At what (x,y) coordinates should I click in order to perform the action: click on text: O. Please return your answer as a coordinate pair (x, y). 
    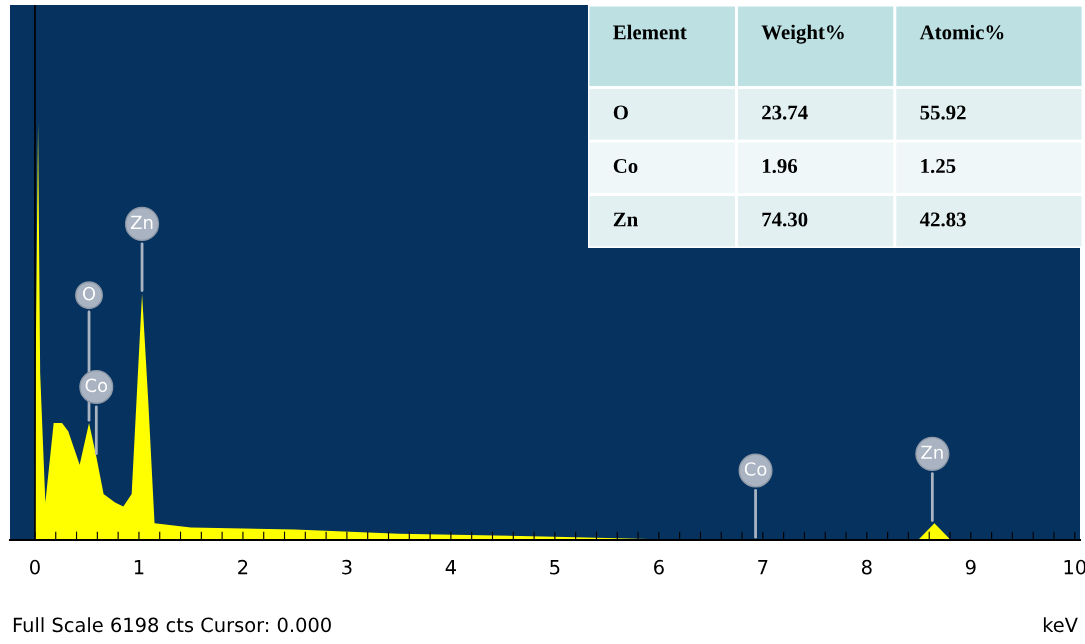
    Looking at the image, I should click on (620, 112).